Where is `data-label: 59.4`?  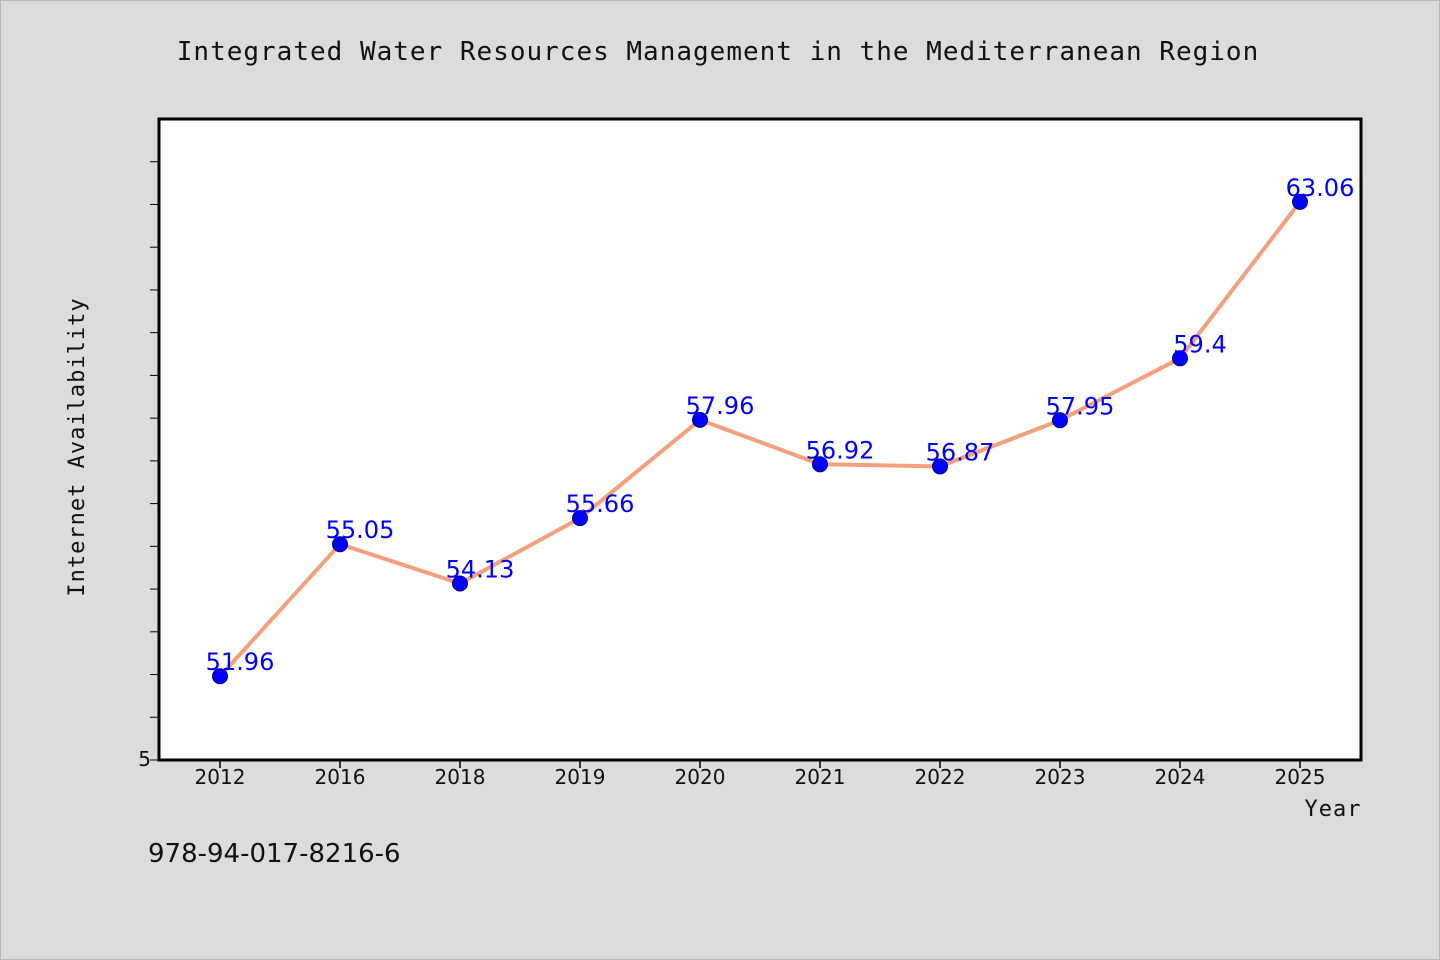
data-label: 59.4 is located at coordinates (1199, 344).